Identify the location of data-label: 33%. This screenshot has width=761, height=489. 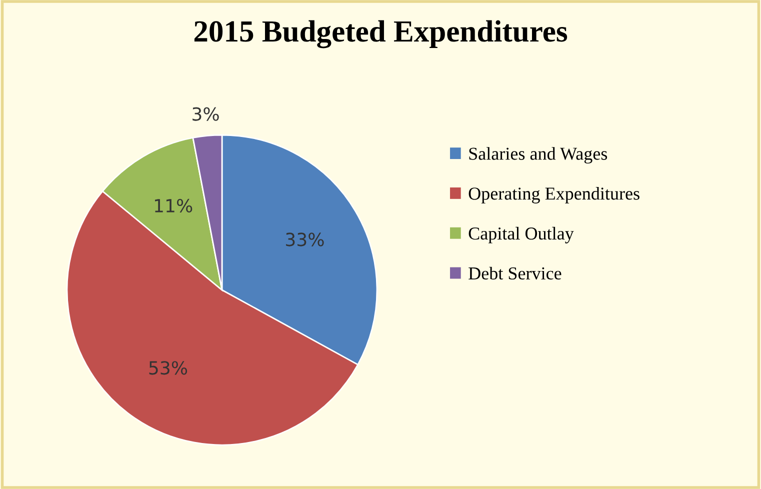
(305, 239).